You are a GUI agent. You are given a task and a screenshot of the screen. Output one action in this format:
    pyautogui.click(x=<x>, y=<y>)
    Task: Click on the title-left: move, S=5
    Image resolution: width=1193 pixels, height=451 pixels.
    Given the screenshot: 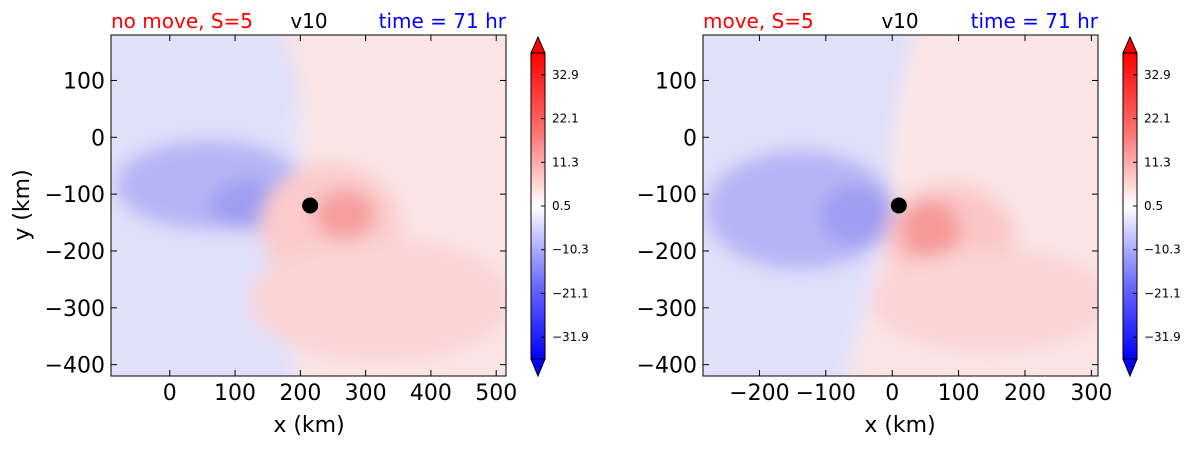 What is the action you would take?
    pyautogui.click(x=758, y=21)
    